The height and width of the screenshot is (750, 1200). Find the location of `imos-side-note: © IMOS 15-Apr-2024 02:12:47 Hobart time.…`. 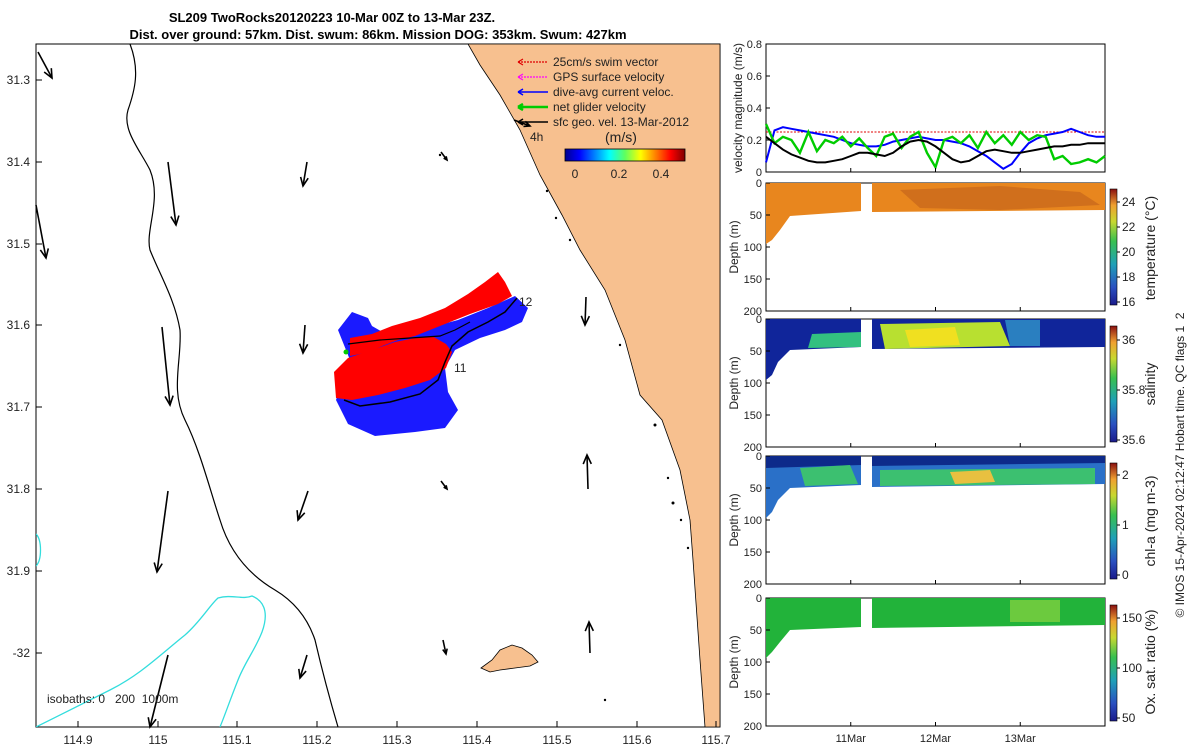

imos-side-note: © IMOS 15-Apr-2024 02:12:47 Hobart time.… is located at coordinates (1180, 464).